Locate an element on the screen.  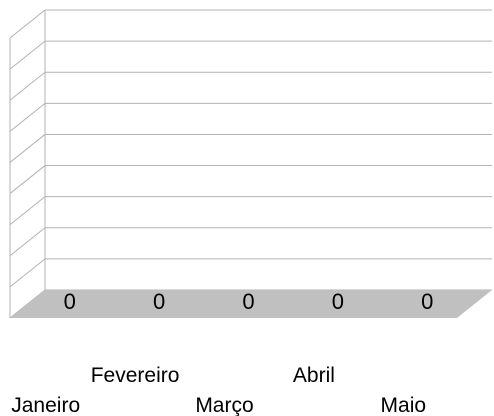
category-label: Abril is located at coordinates (314, 375).